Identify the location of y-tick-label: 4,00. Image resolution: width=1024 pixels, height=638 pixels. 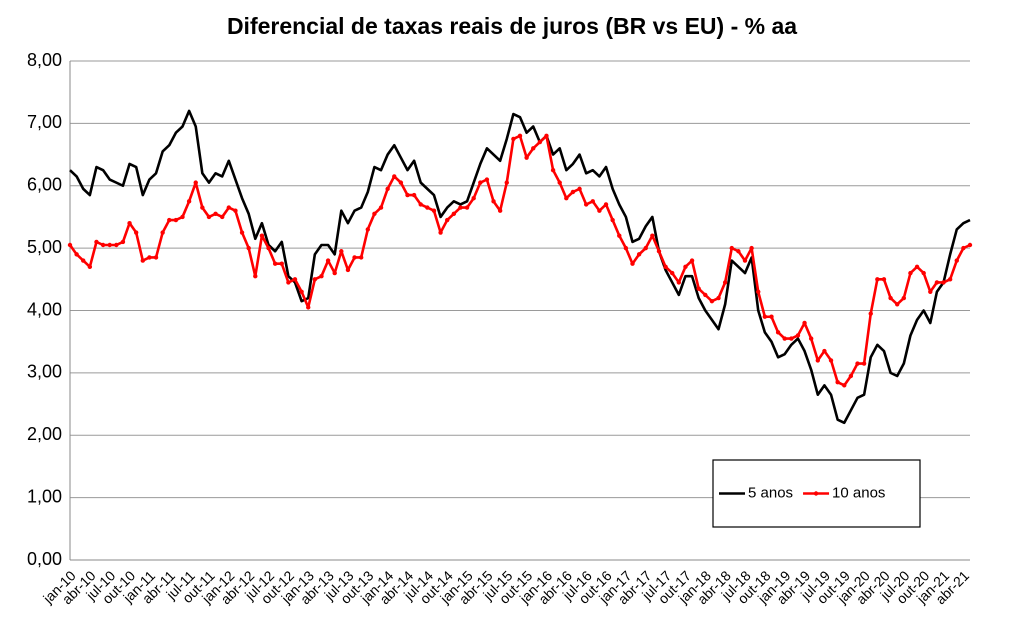
(44, 309).